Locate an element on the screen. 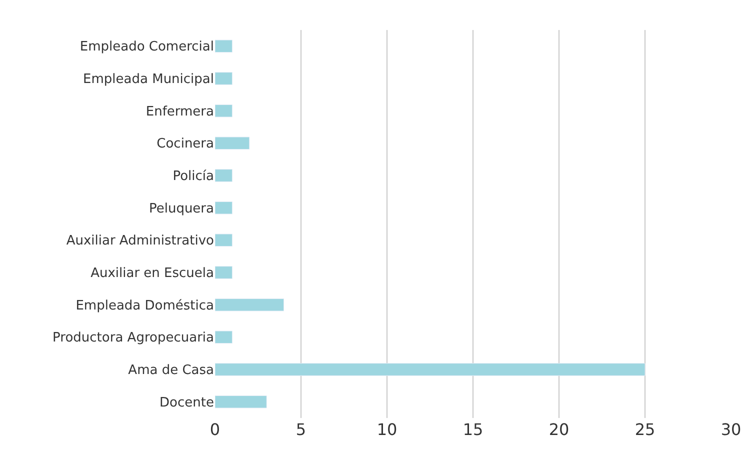 This screenshot has height=468, width=753. x-tick-label: 25 is located at coordinates (645, 429).